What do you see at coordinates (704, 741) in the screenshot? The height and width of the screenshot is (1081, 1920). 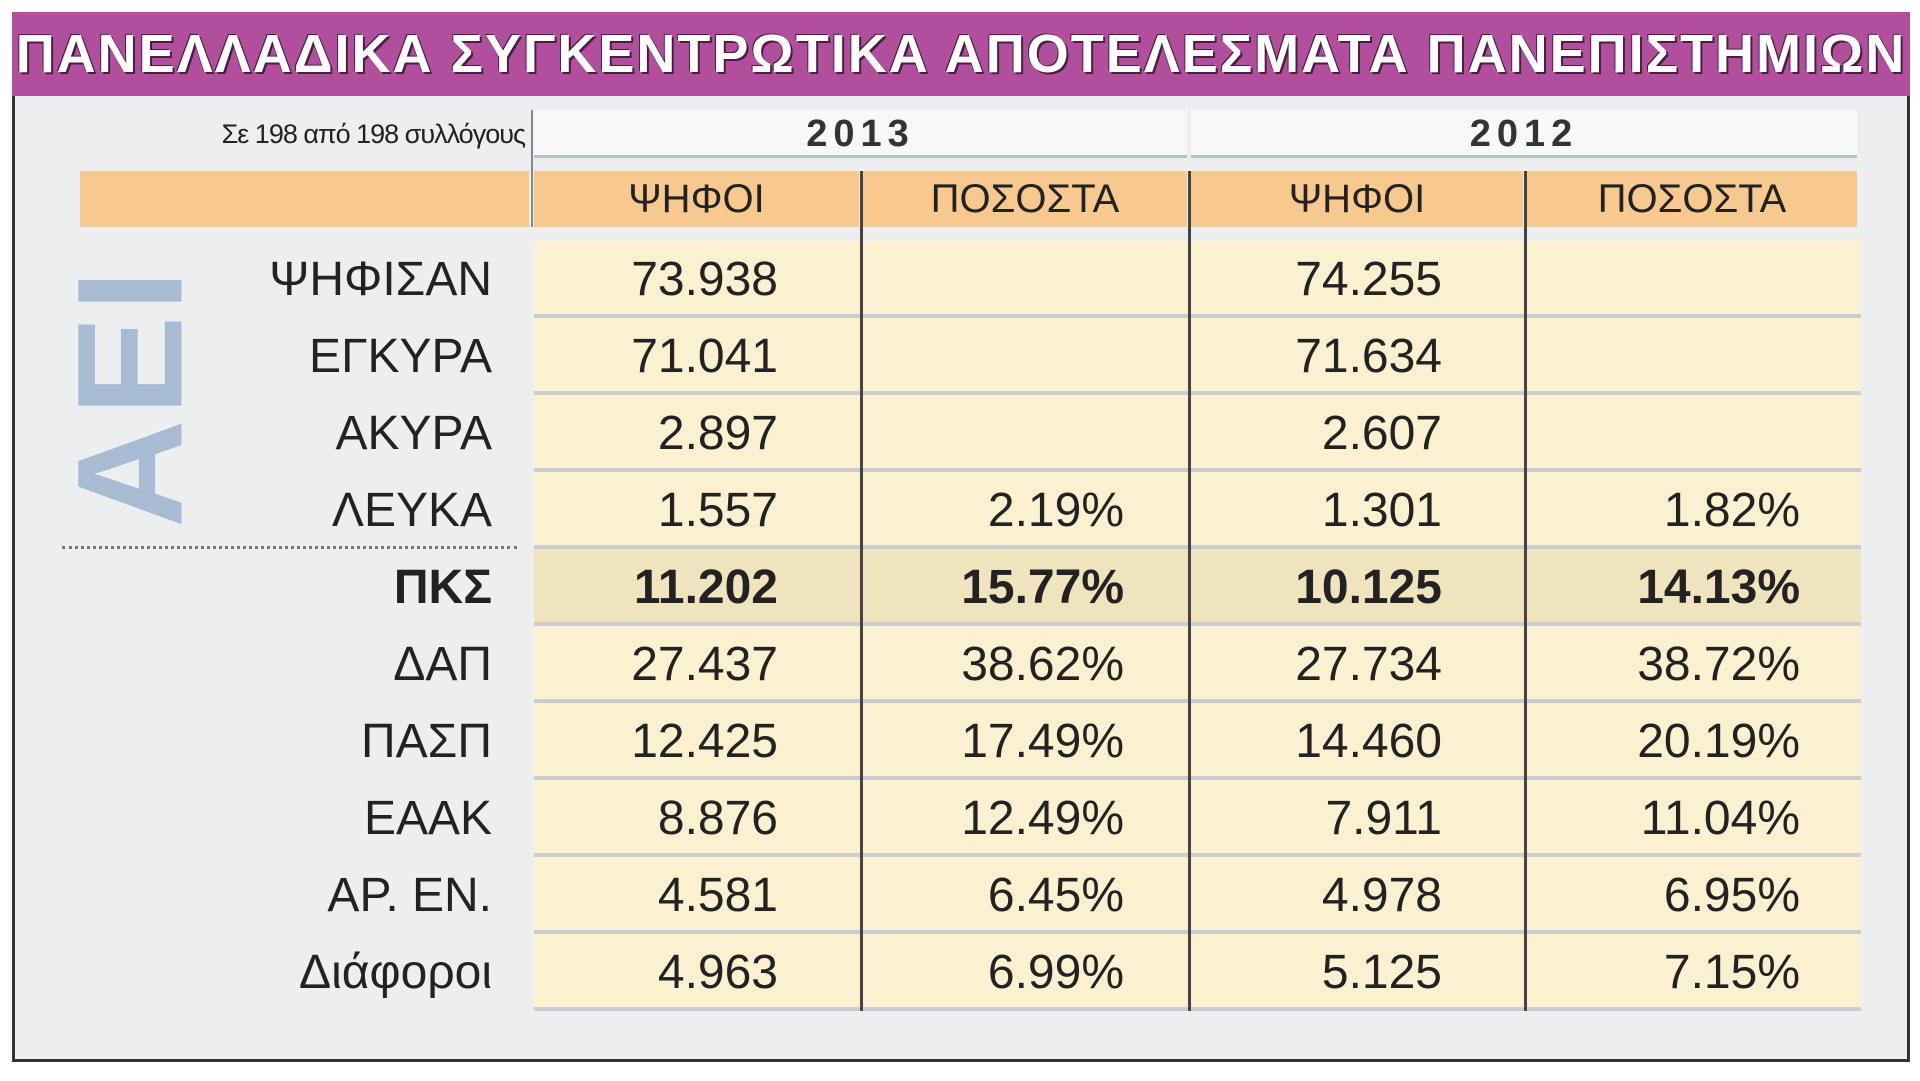 I see `cell: 12.425` at bounding box center [704, 741].